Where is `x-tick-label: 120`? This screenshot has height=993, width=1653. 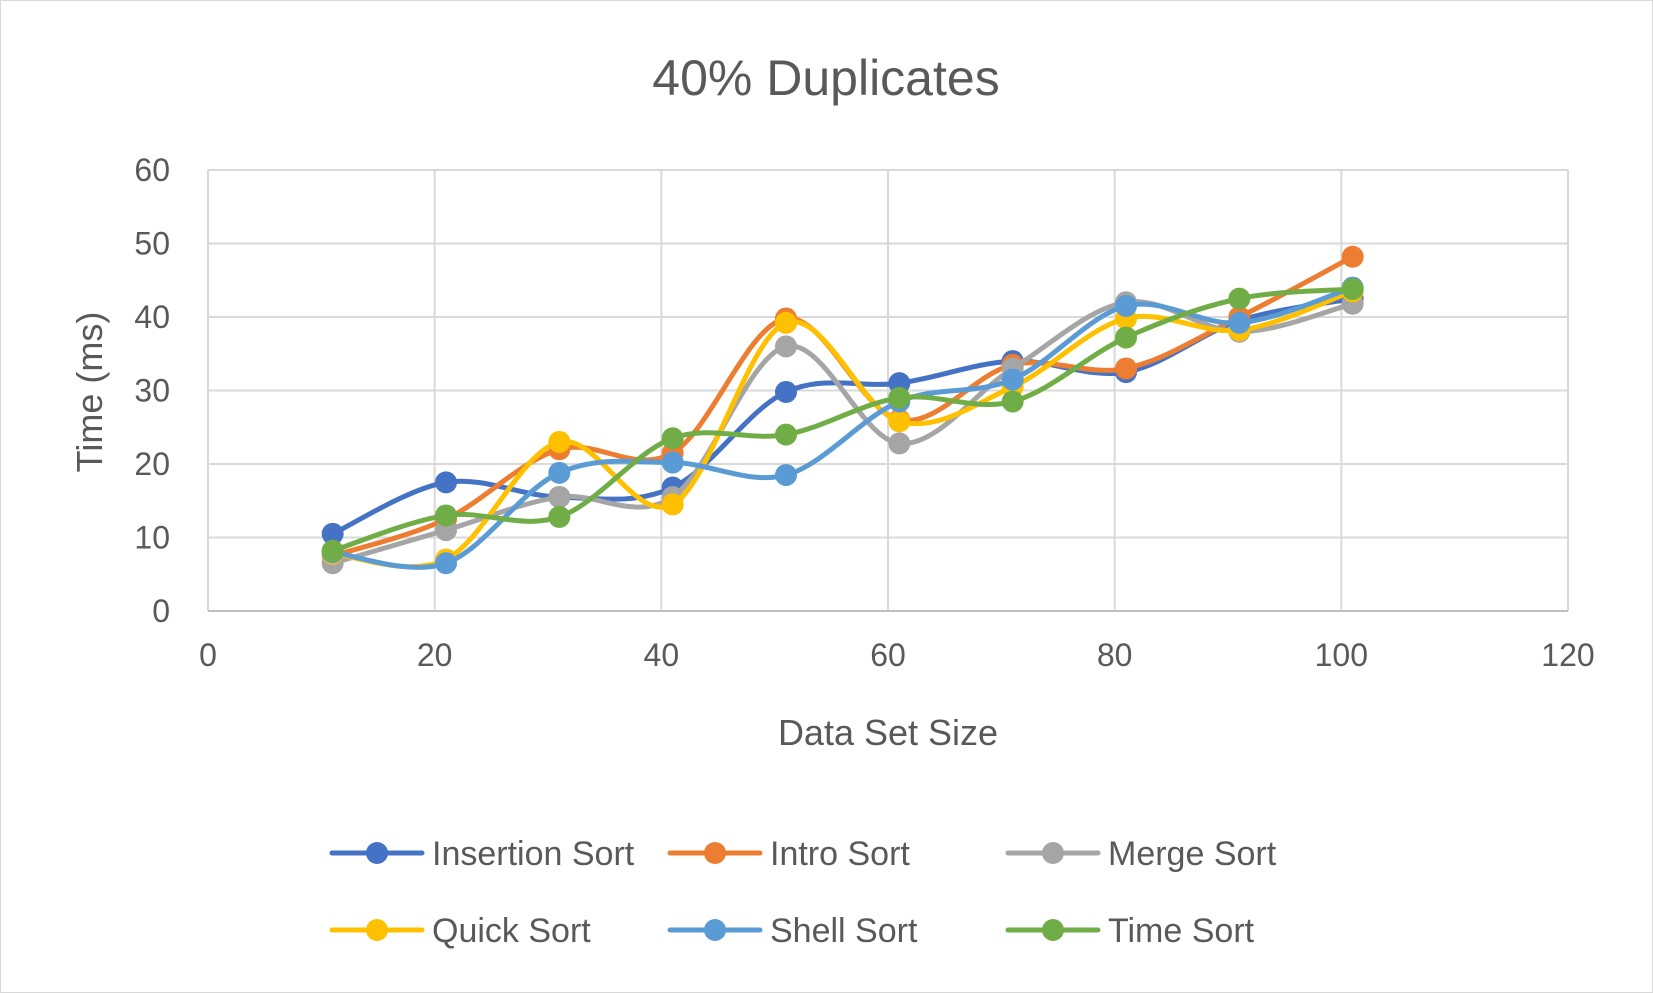
x-tick-label: 120 is located at coordinates (1567, 655).